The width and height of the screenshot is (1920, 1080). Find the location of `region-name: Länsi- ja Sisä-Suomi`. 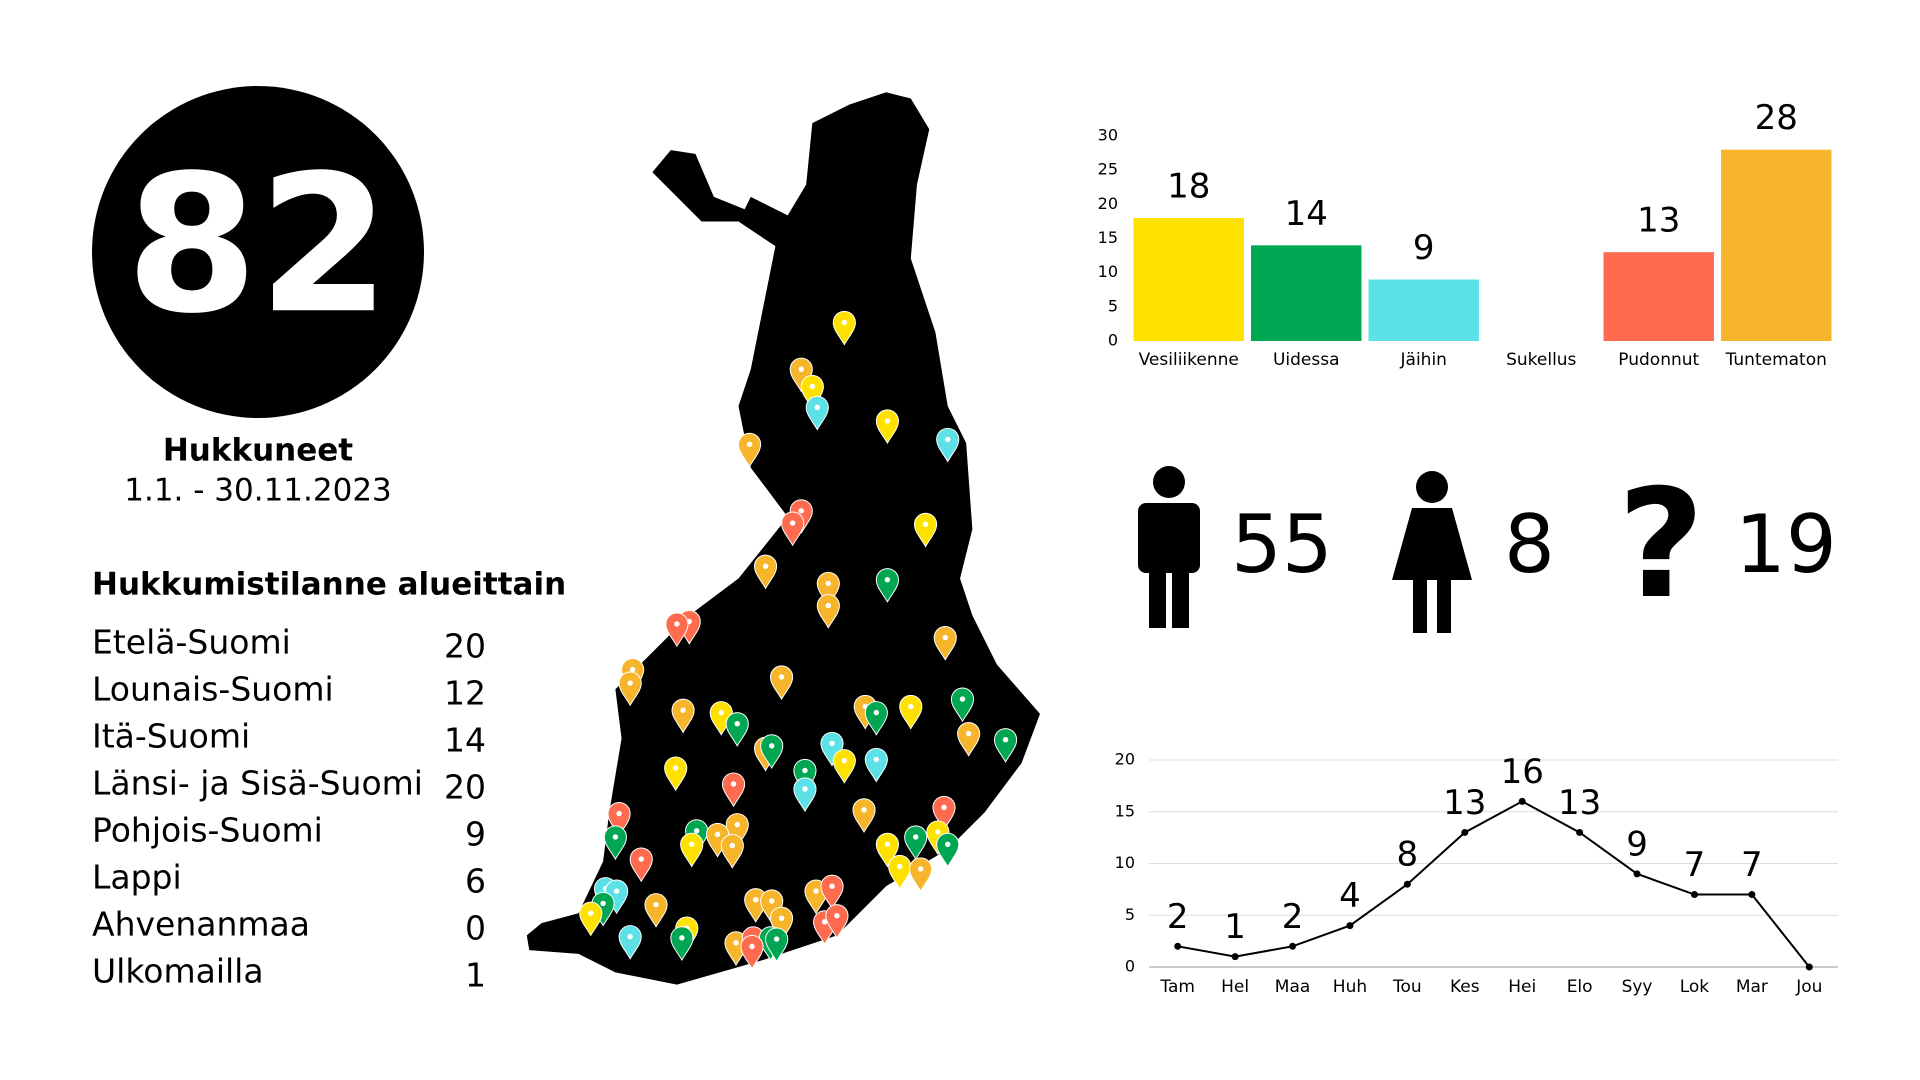

region-name: Länsi- ja Sisä-Suomi is located at coordinates (257, 783).